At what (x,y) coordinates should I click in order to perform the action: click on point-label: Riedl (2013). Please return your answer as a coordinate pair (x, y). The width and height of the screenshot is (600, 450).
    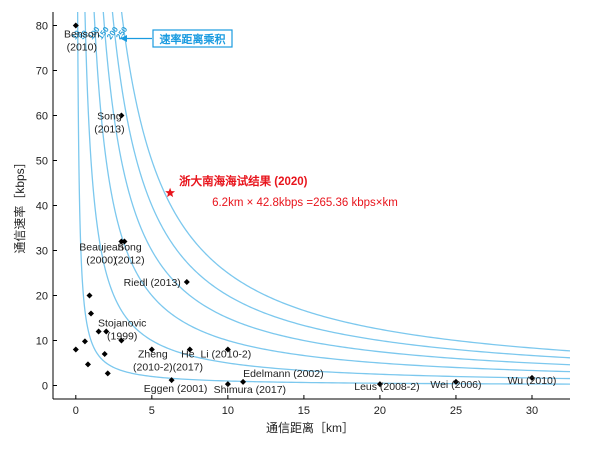
    Looking at the image, I should click on (152, 283).